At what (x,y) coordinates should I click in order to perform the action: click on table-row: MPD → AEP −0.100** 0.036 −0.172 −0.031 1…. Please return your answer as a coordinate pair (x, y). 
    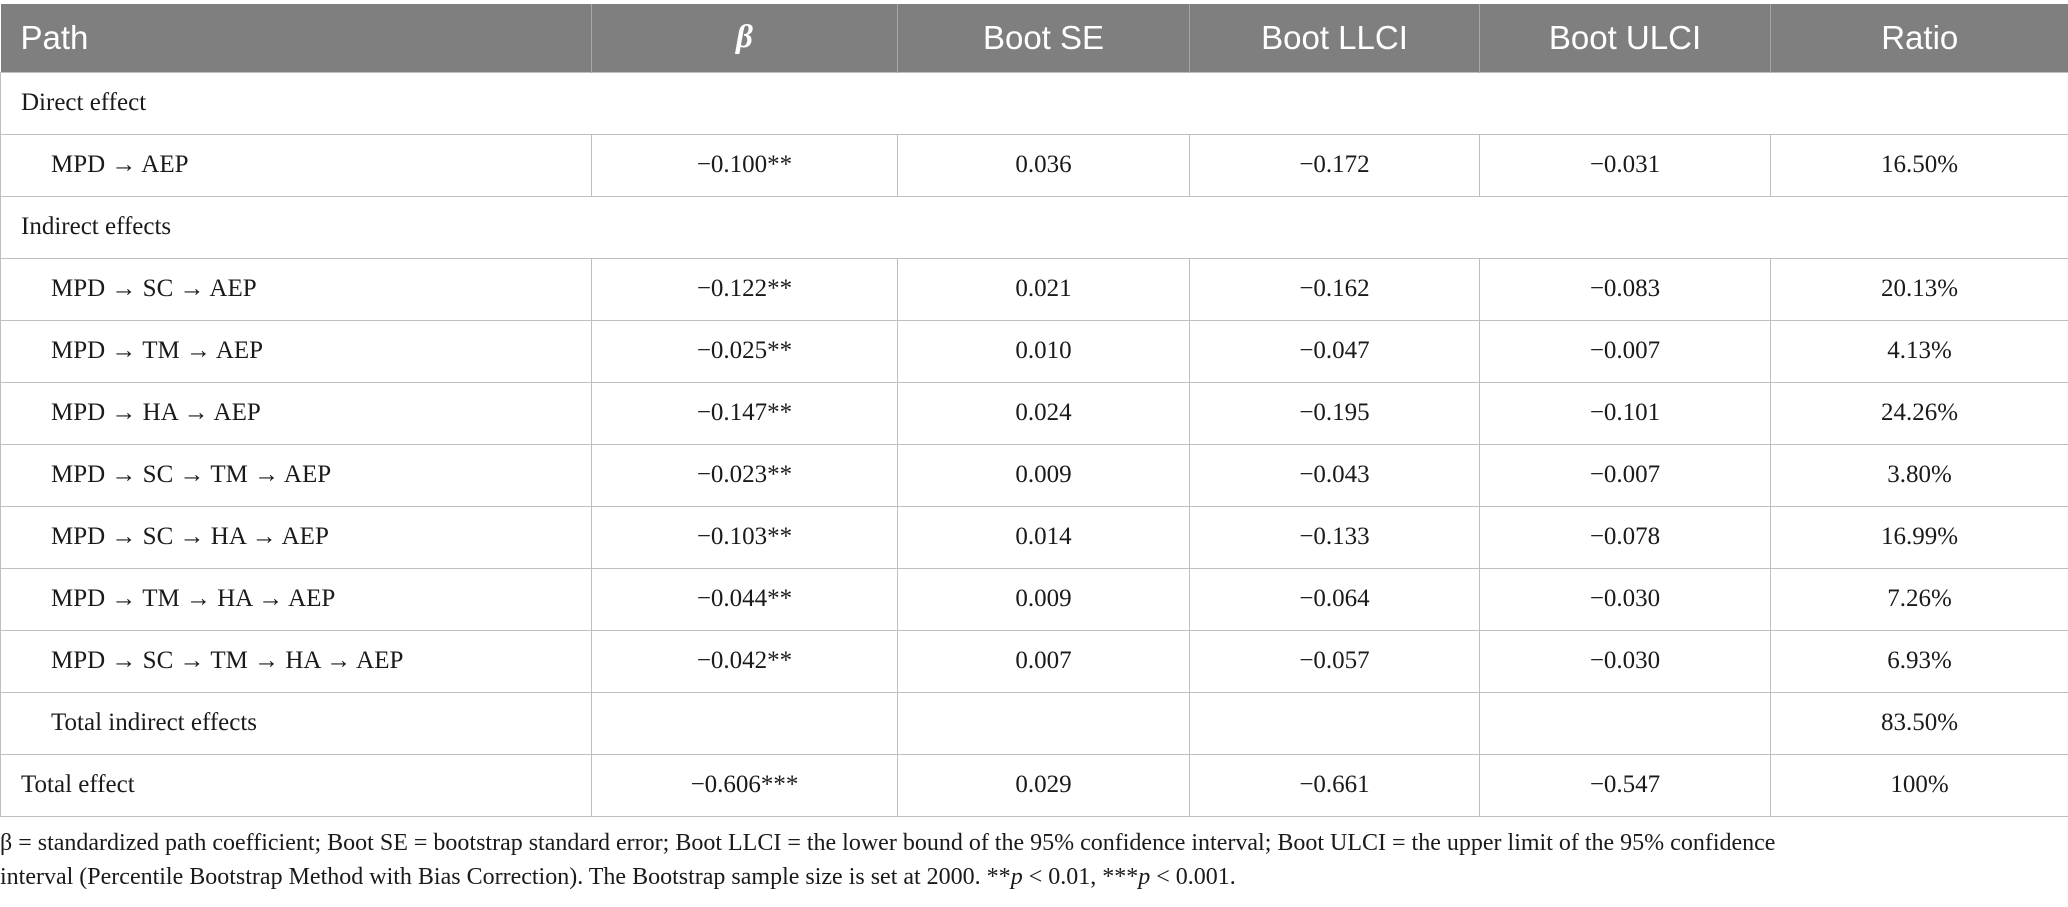
    Looking at the image, I should click on (1034, 165).